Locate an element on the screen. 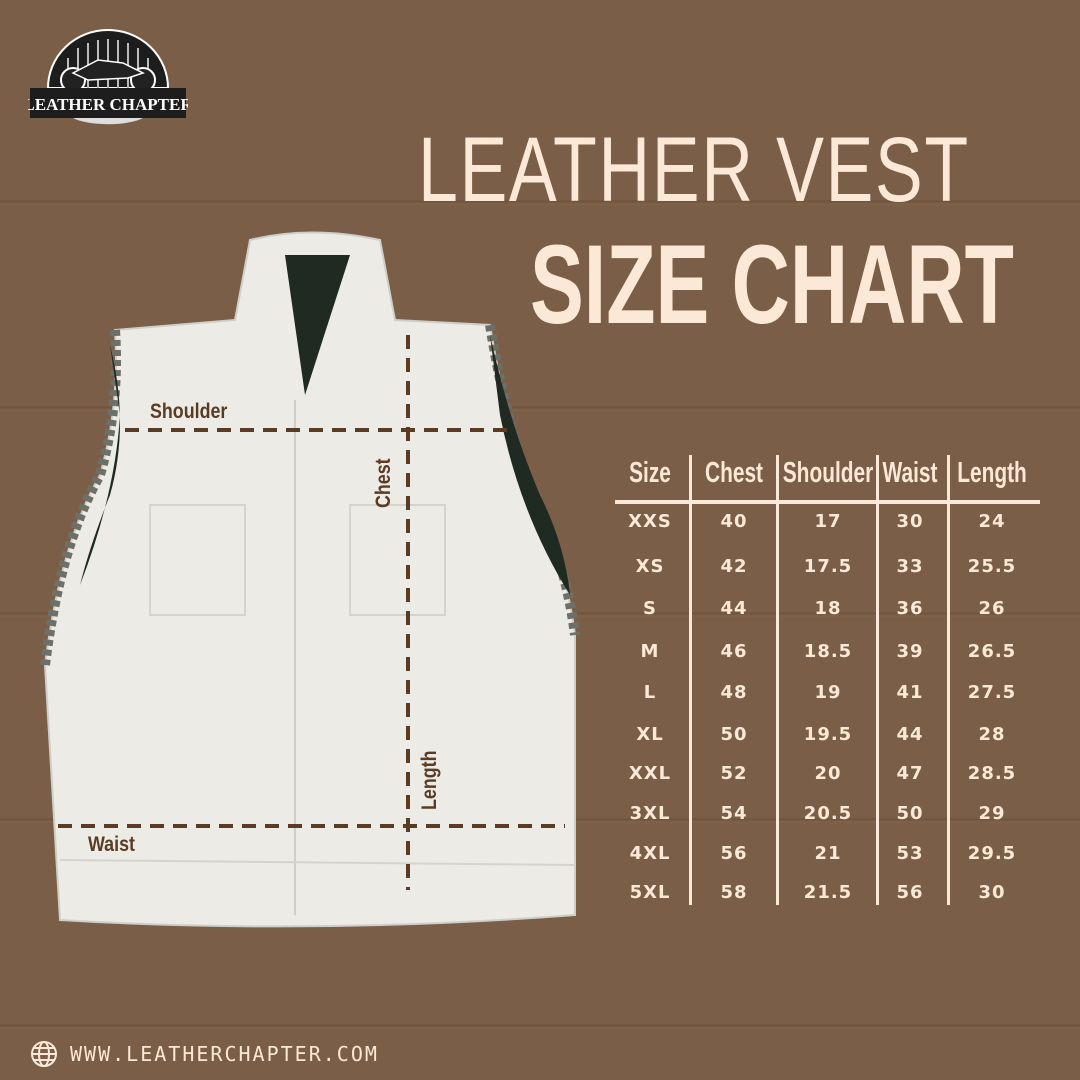 This screenshot has width=1080, height=1080. cell-shoulder: 18.5 is located at coordinates (828, 651).